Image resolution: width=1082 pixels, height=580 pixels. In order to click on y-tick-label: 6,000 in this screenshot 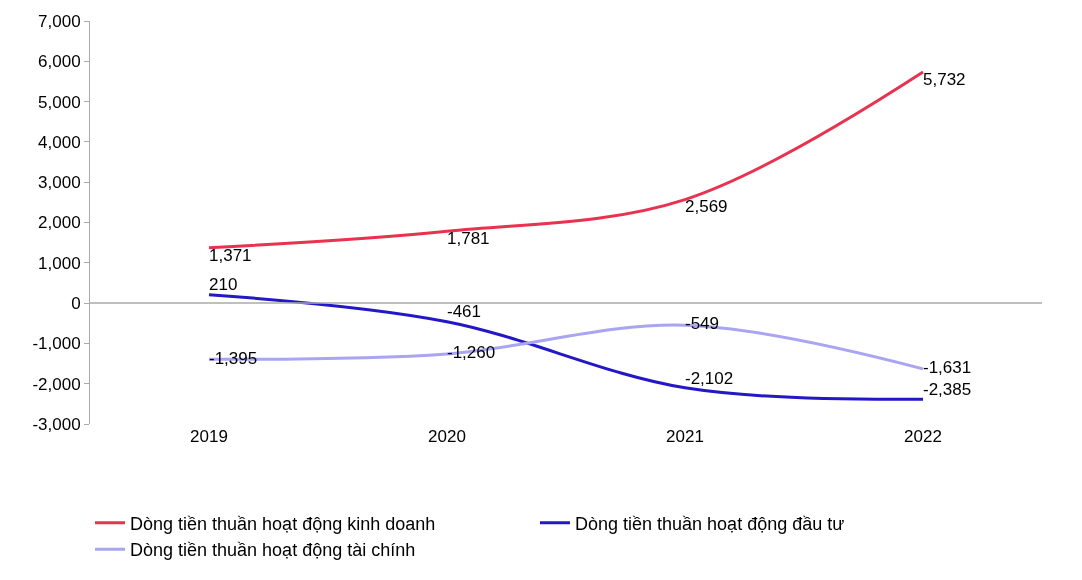, I will do `click(59, 62)`.